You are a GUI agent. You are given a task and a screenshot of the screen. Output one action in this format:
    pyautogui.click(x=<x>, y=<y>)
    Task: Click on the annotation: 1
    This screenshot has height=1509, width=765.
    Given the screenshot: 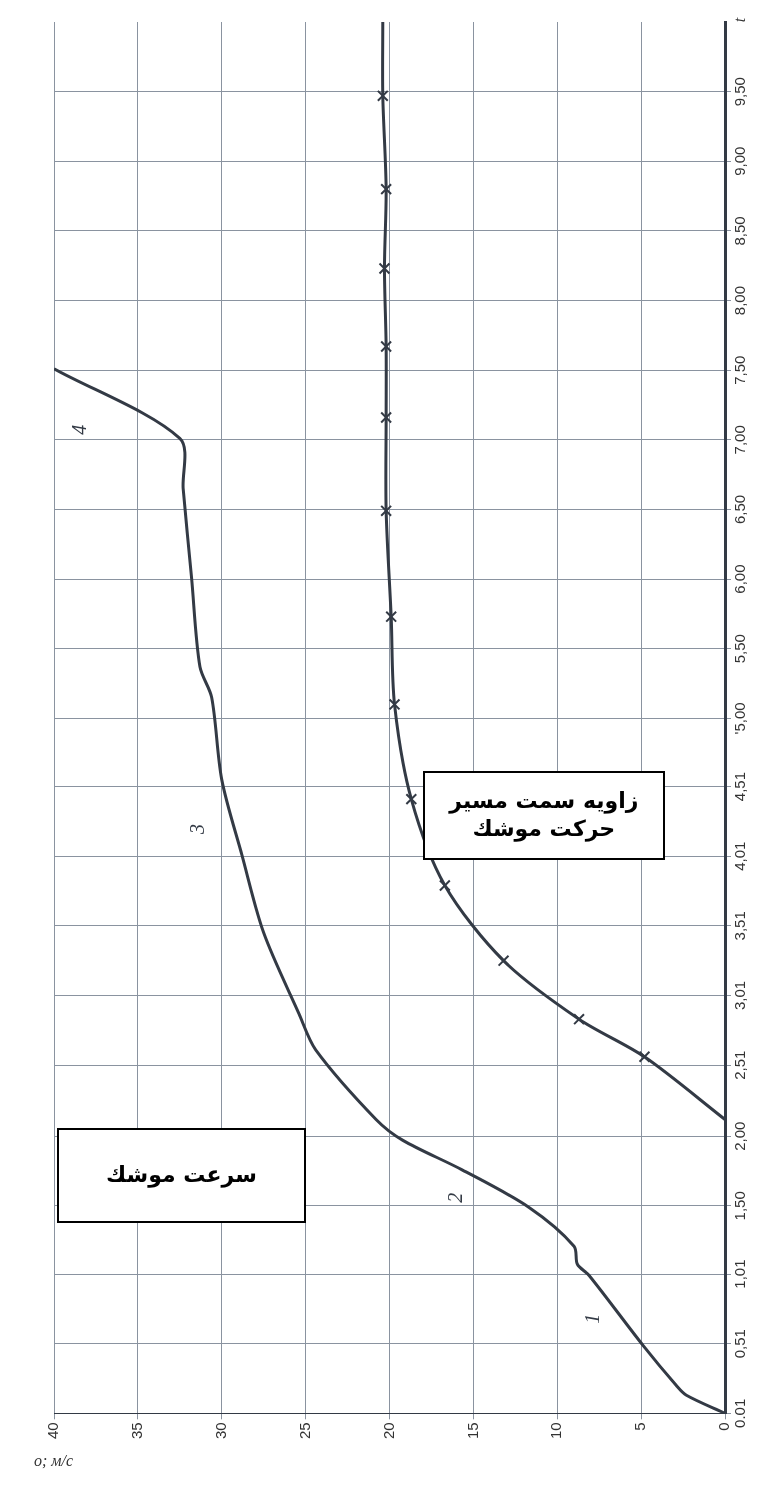 What is the action you would take?
    pyautogui.click(x=592, y=1318)
    